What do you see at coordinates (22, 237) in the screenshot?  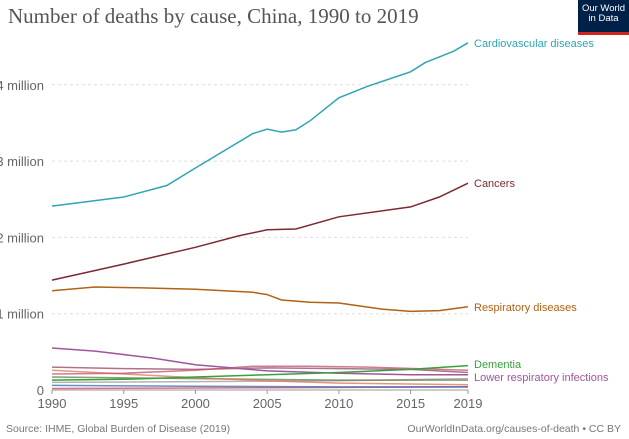 I see `y-tick-label: 2 million` at bounding box center [22, 237].